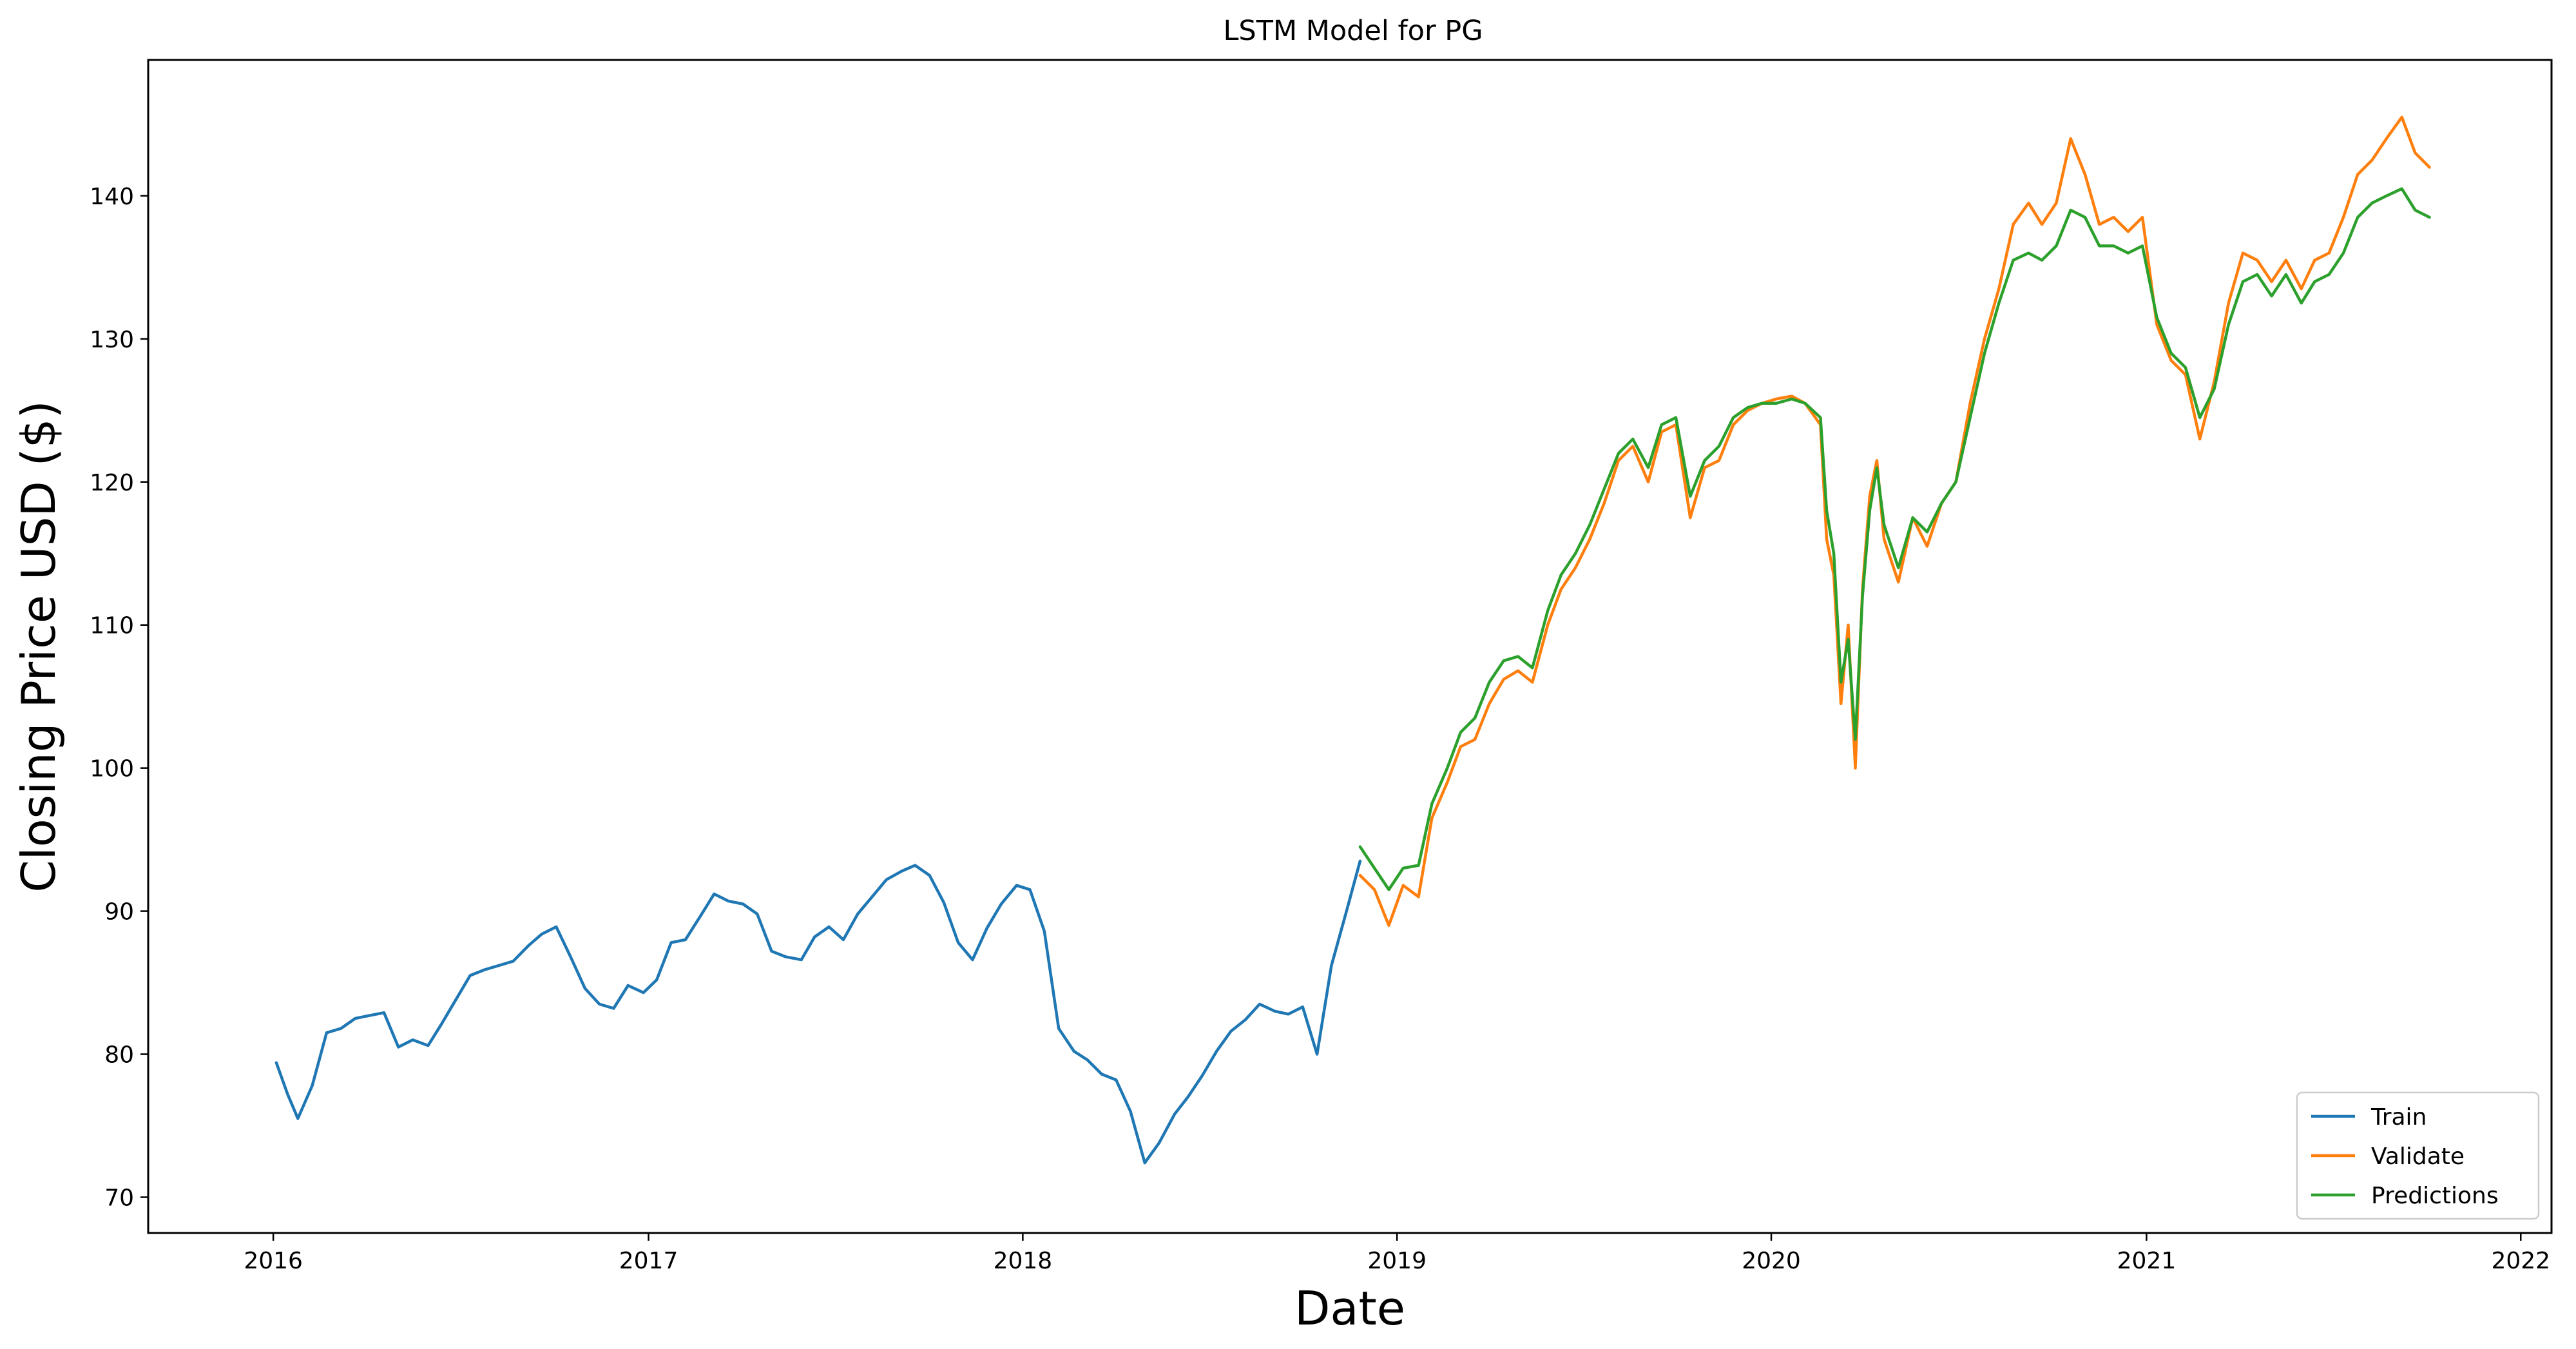 The image size is (2576, 1349). I want to click on y-tick-label: 80, so click(119, 1055).